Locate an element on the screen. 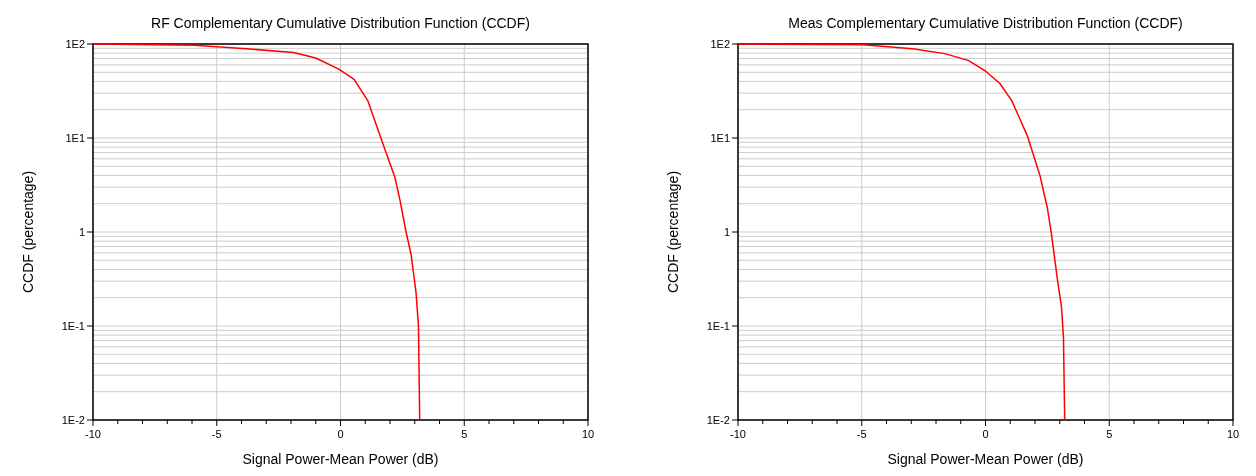 This screenshot has height=476, width=1256. chart-title: Meas Complementary Cumulative Distribution Function (CCDF) is located at coordinates (985, 23).